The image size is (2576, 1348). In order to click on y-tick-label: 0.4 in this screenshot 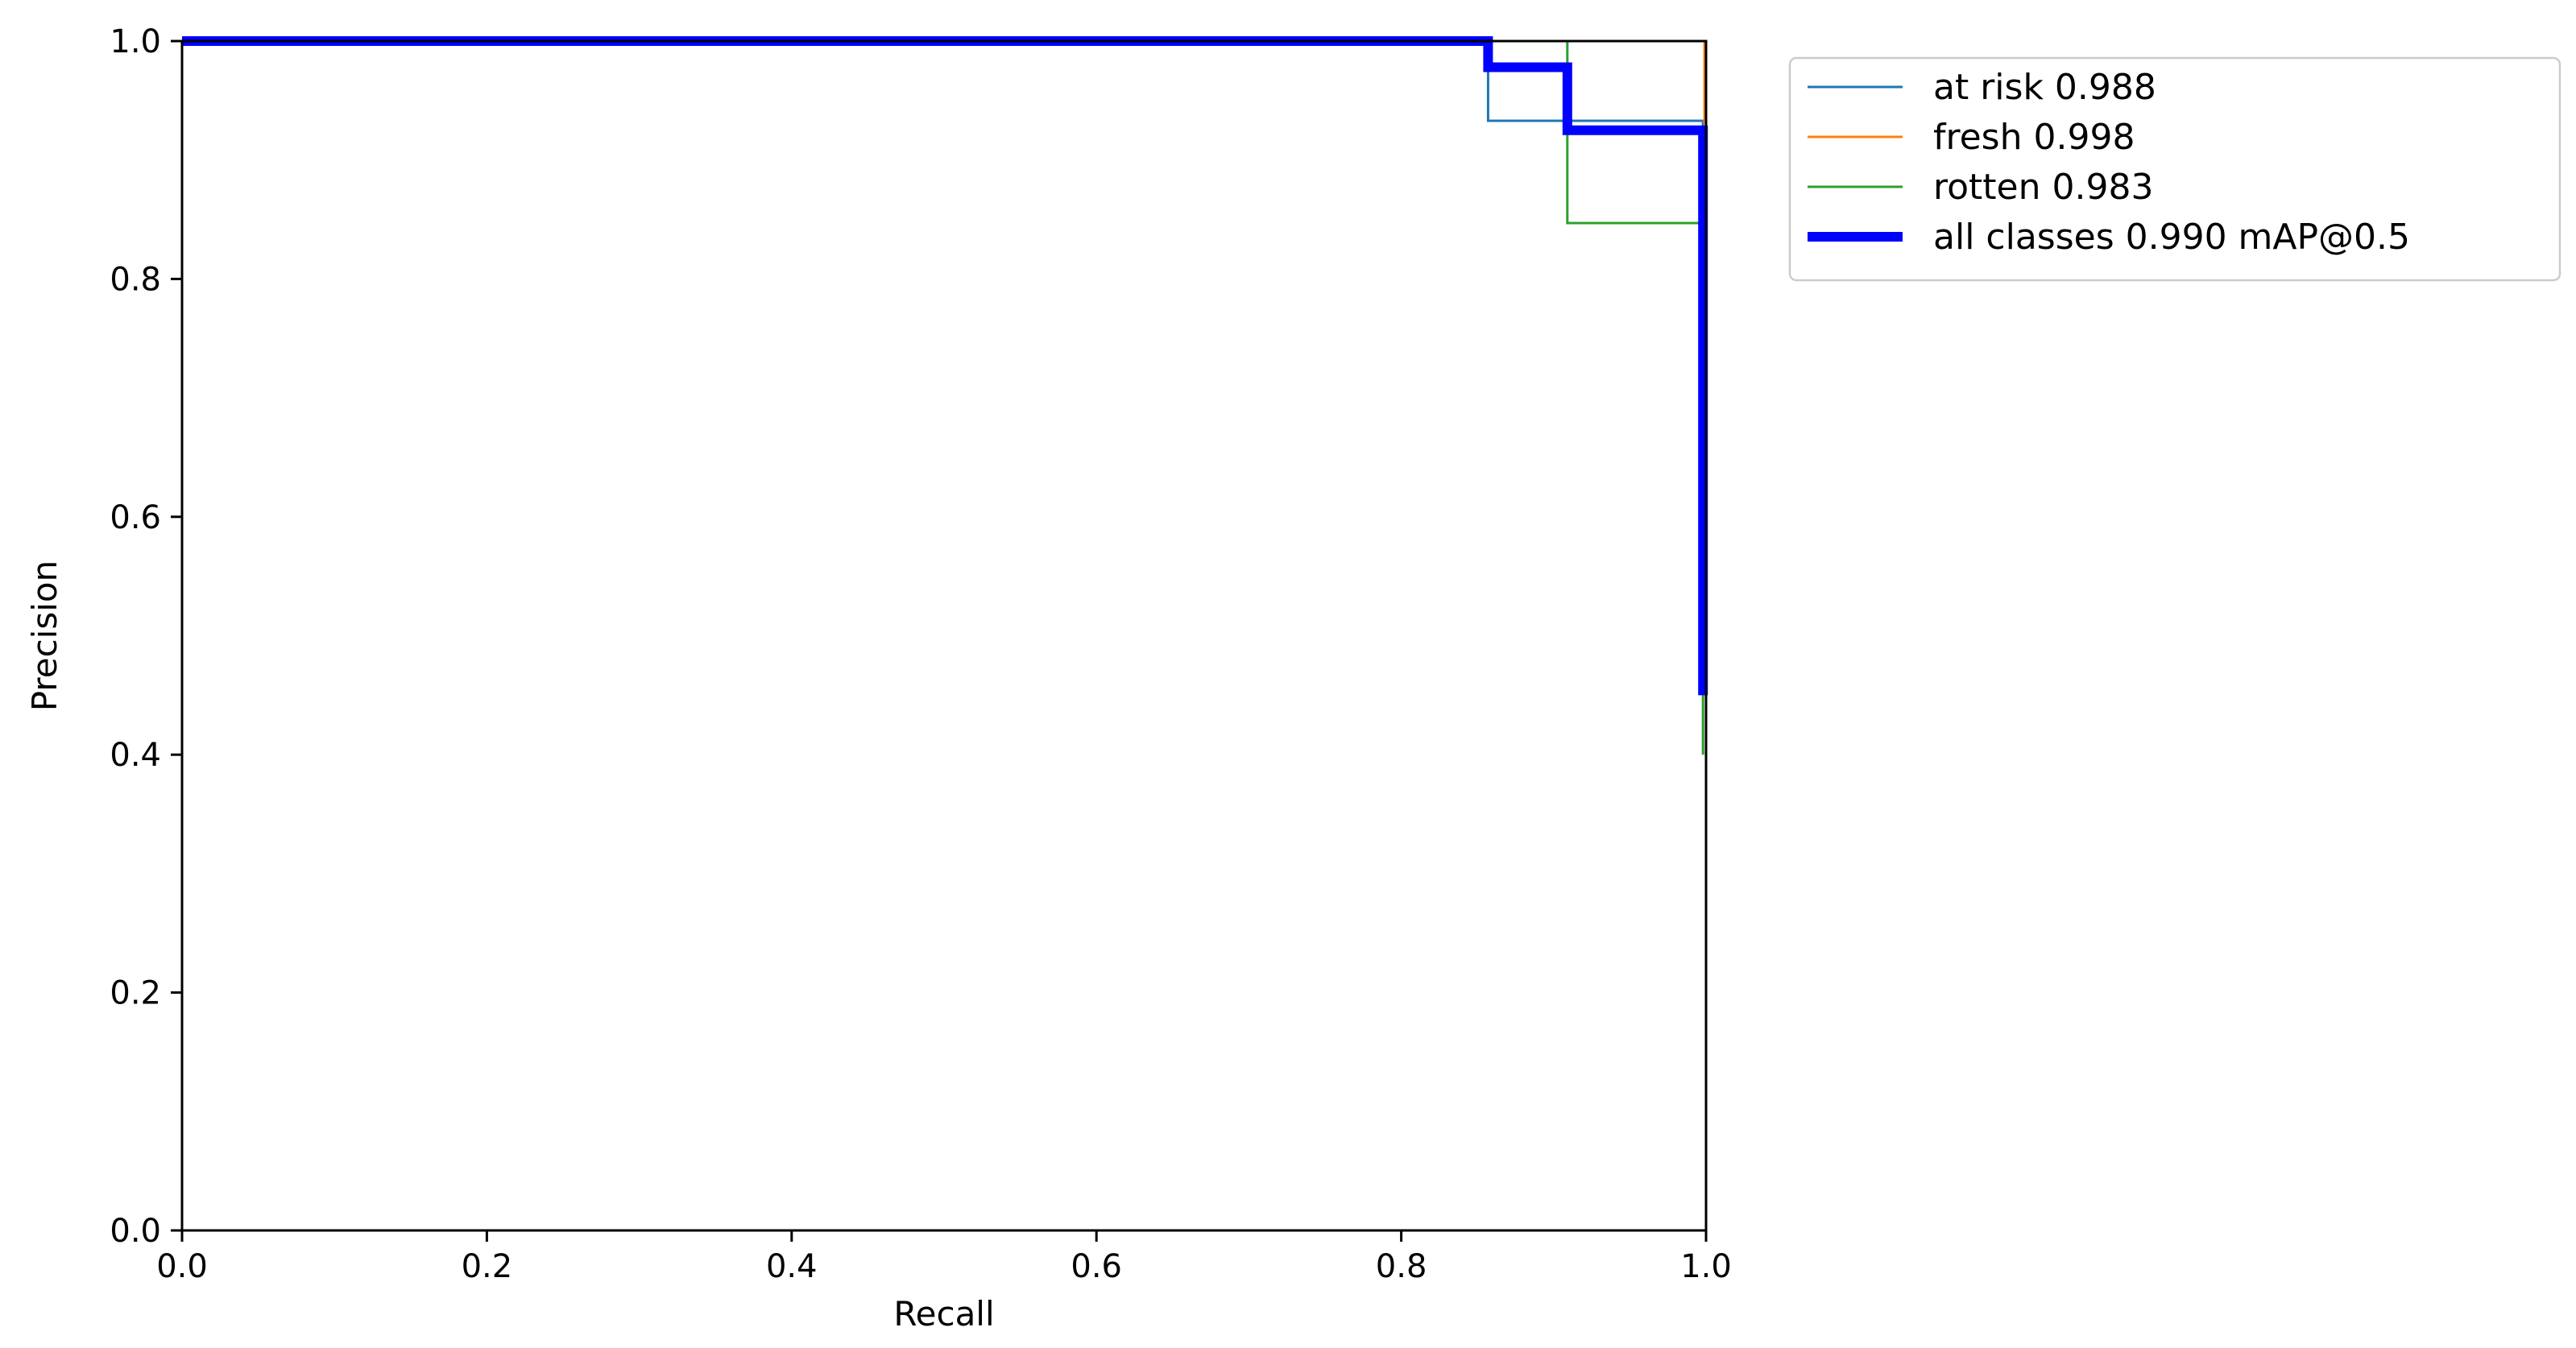, I will do `click(135, 755)`.